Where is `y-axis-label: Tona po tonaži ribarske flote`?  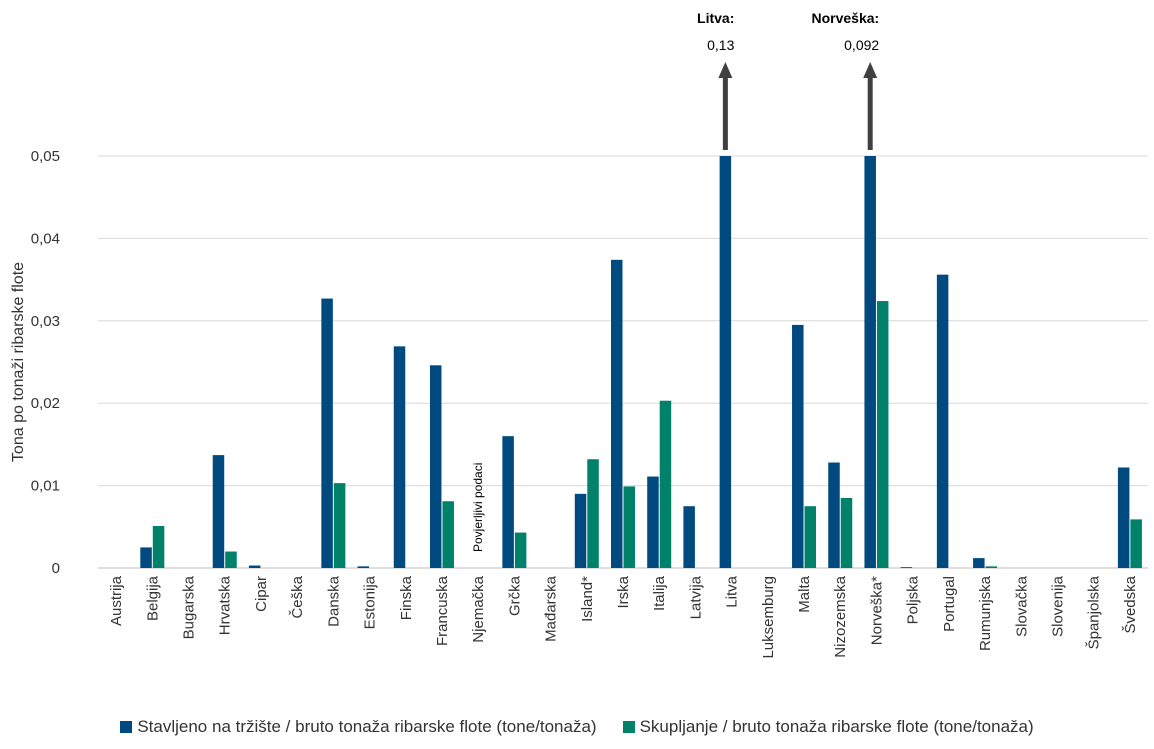 y-axis-label: Tona po tonaži ribarske flote is located at coordinates (18, 362).